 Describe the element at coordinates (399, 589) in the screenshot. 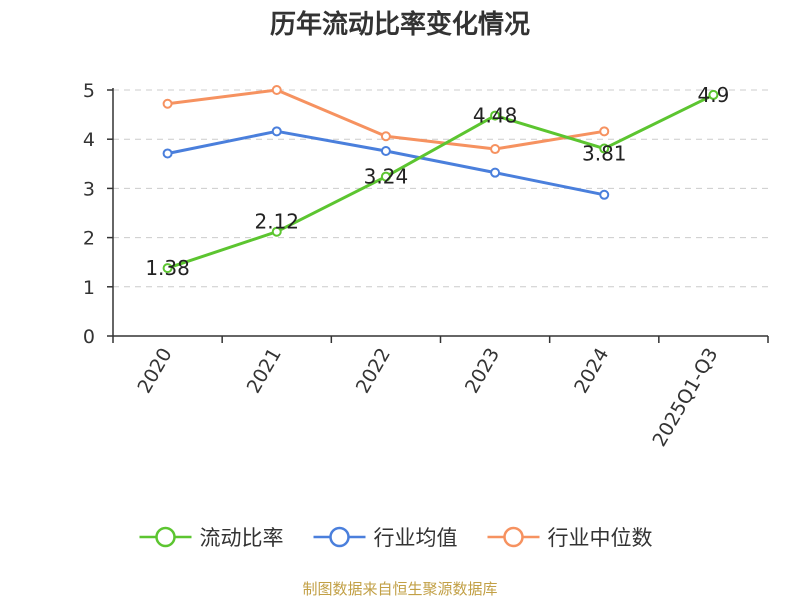

I see `source-note: 制图数据来自恒生聚源数据库` at that location.